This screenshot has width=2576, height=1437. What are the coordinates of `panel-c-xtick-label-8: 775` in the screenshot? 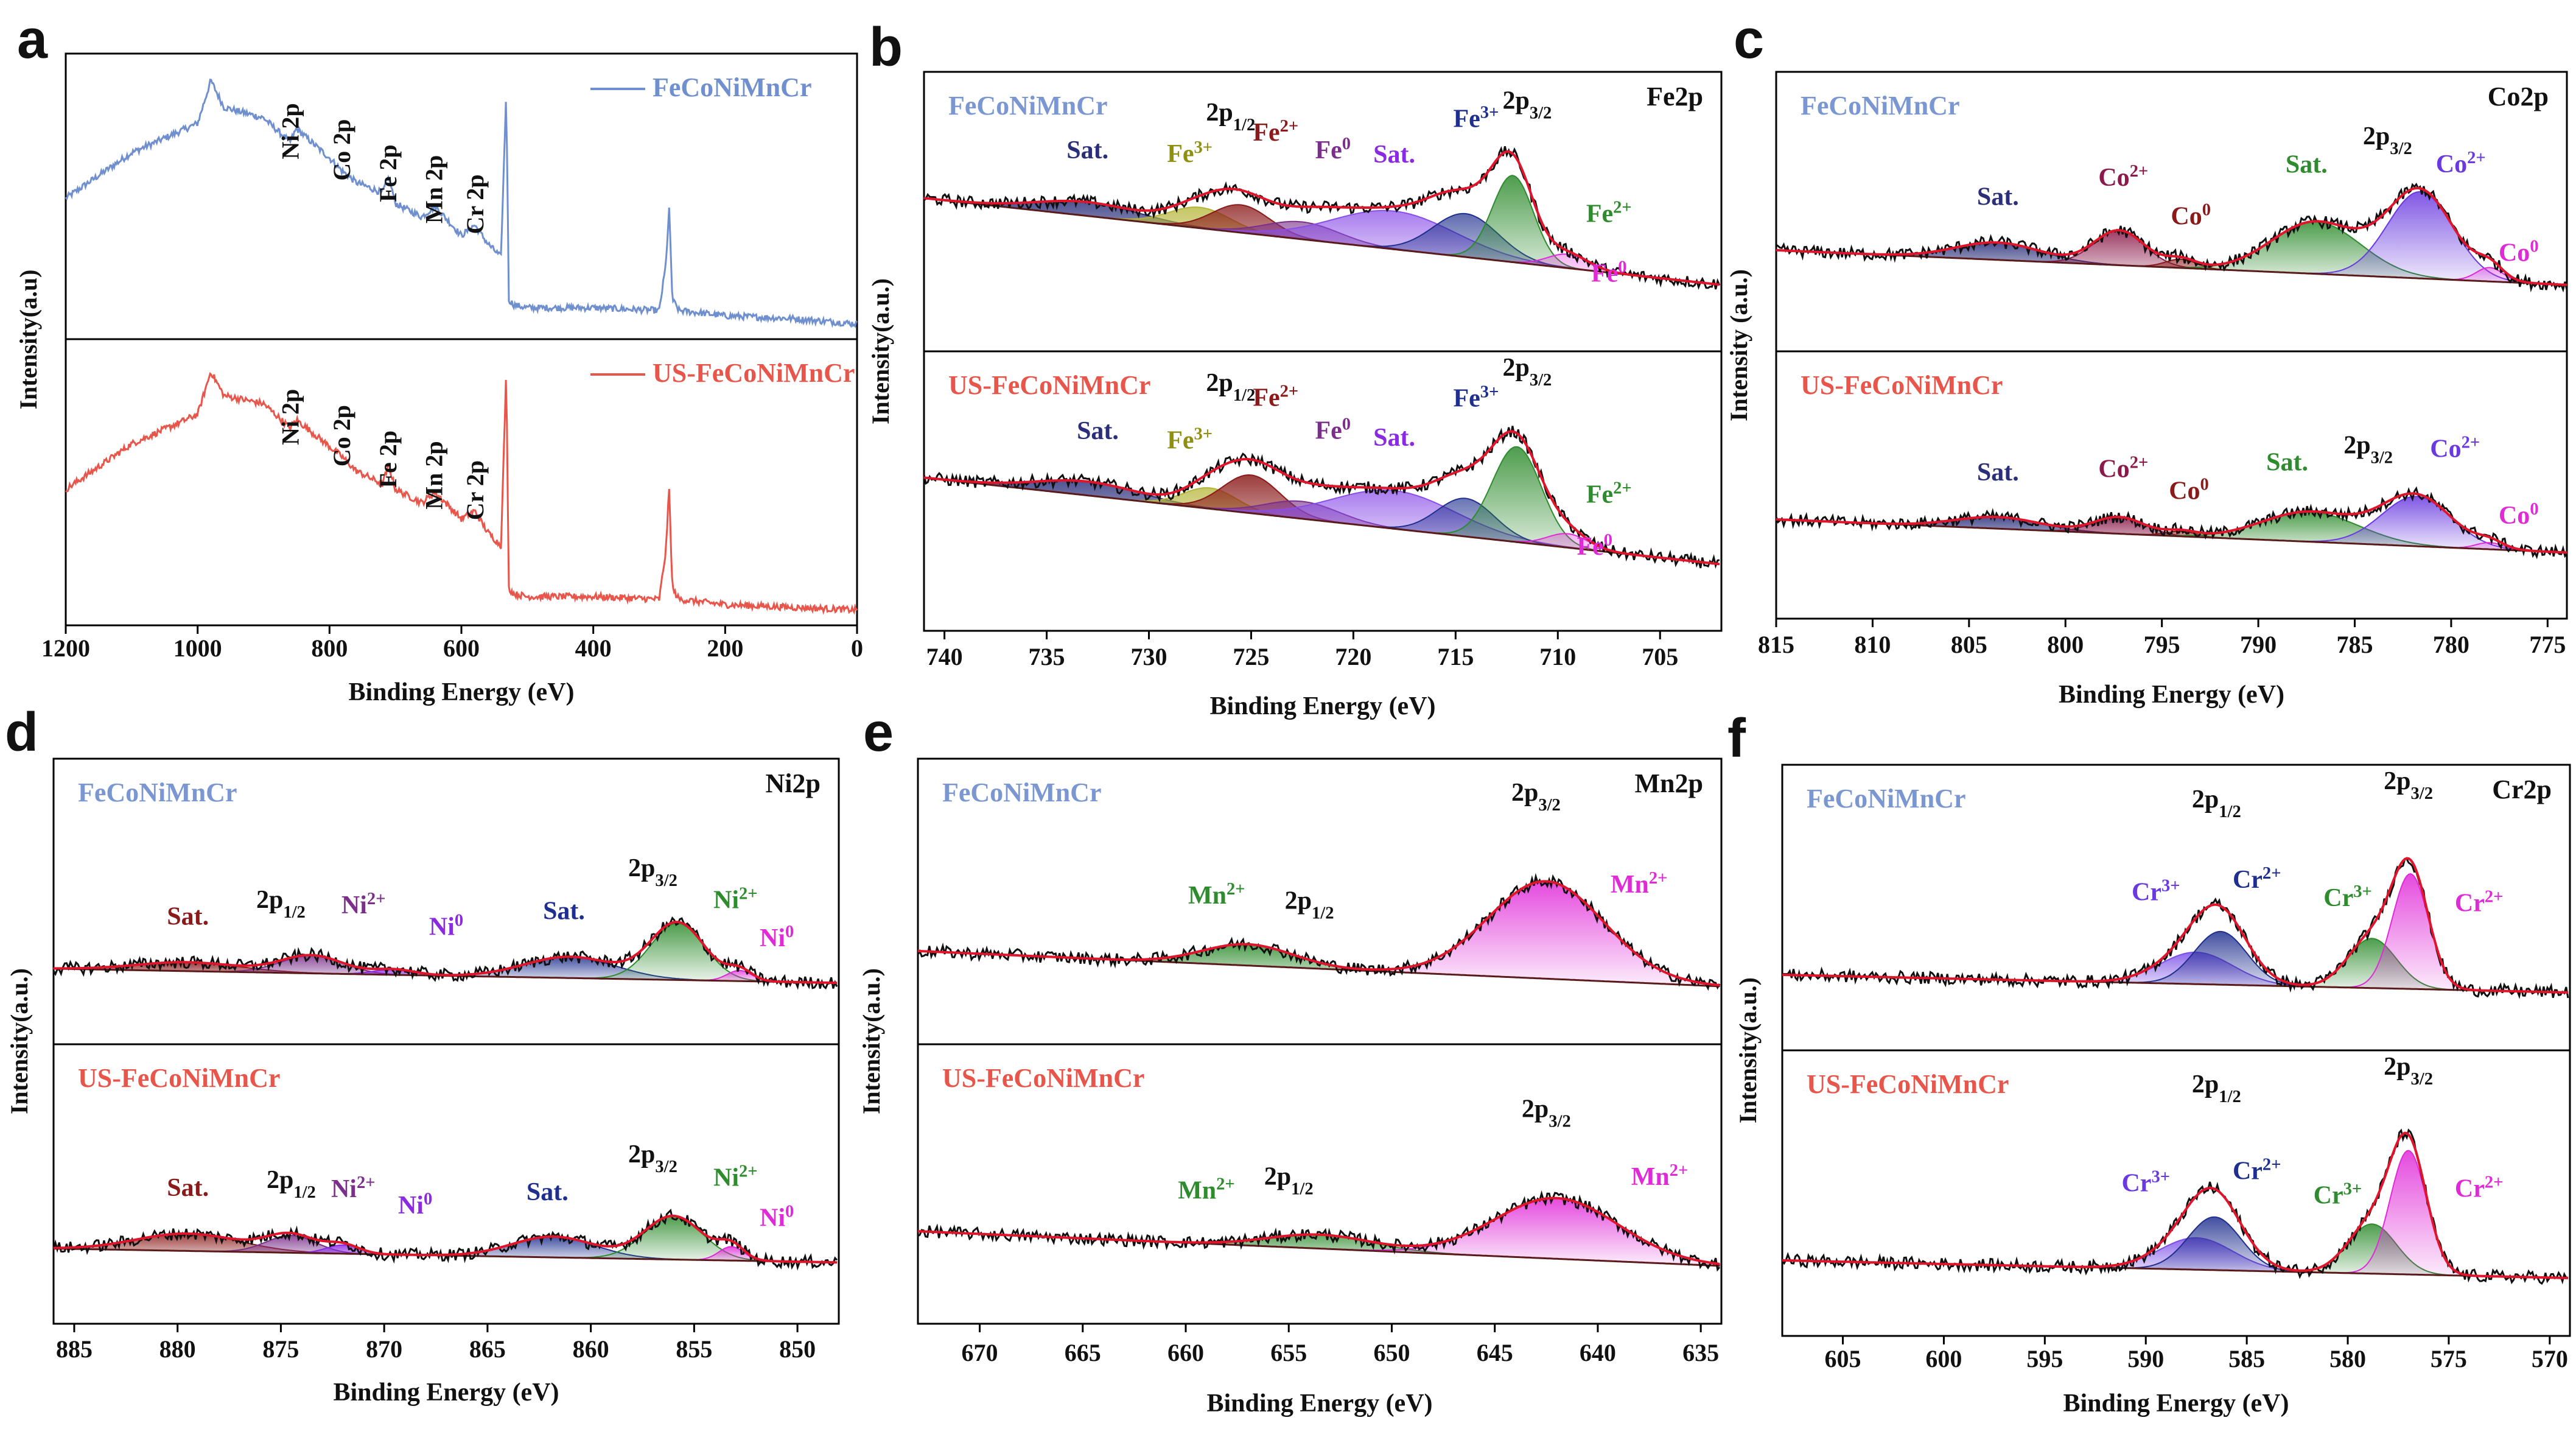 It's located at (2548, 644).